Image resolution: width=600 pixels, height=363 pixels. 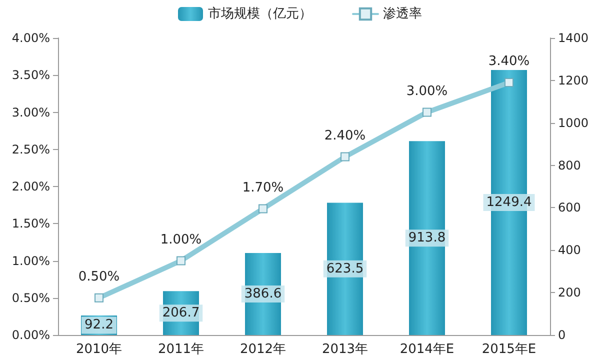 I want to click on y-tick-label: 3.50%, so click(x=31, y=75).